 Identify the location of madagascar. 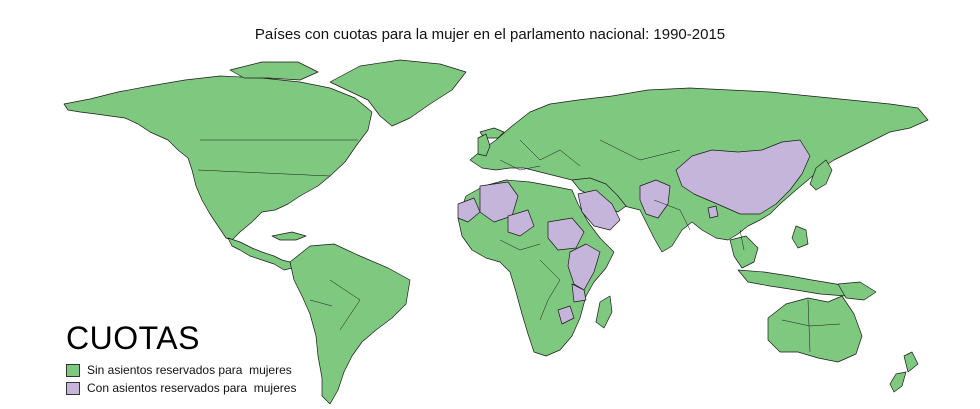
(604, 312).